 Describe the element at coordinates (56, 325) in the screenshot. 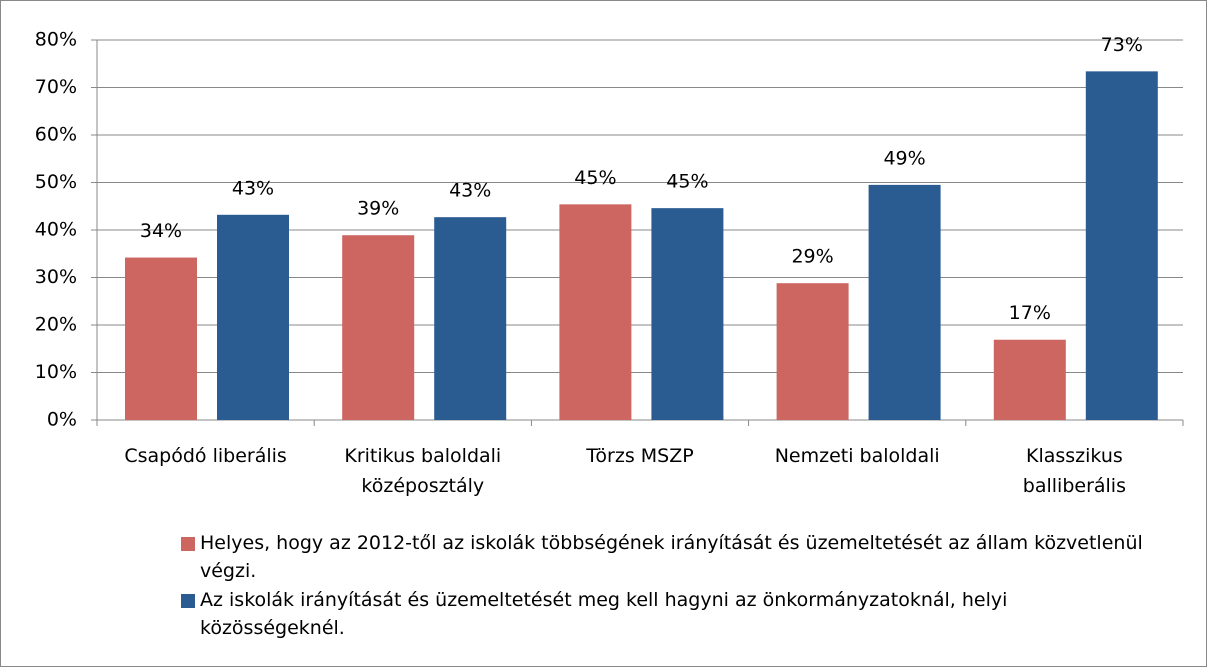

I see `y-tick-label: 20%` at that location.